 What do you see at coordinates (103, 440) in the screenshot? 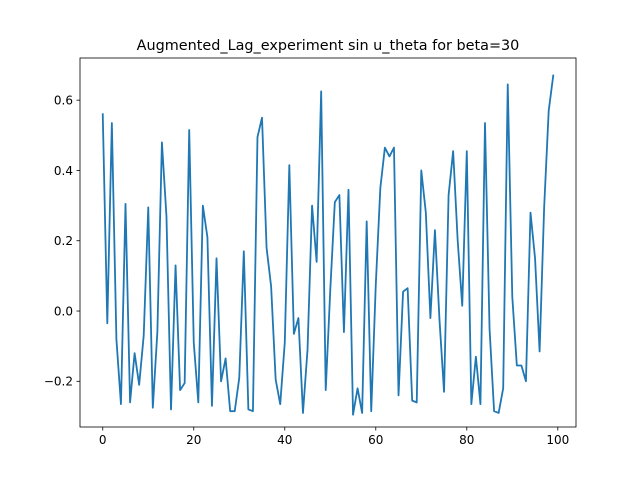
I see `x-tick-label: 0` at bounding box center [103, 440].